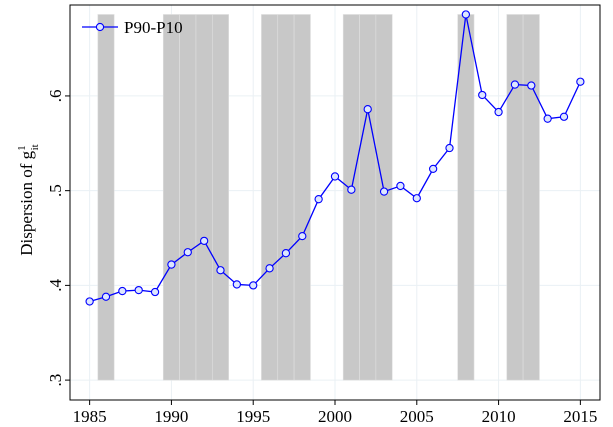 Image resolution: width=613 pixels, height=427 pixels. I want to click on x-tick-label: 1995, so click(253, 416).